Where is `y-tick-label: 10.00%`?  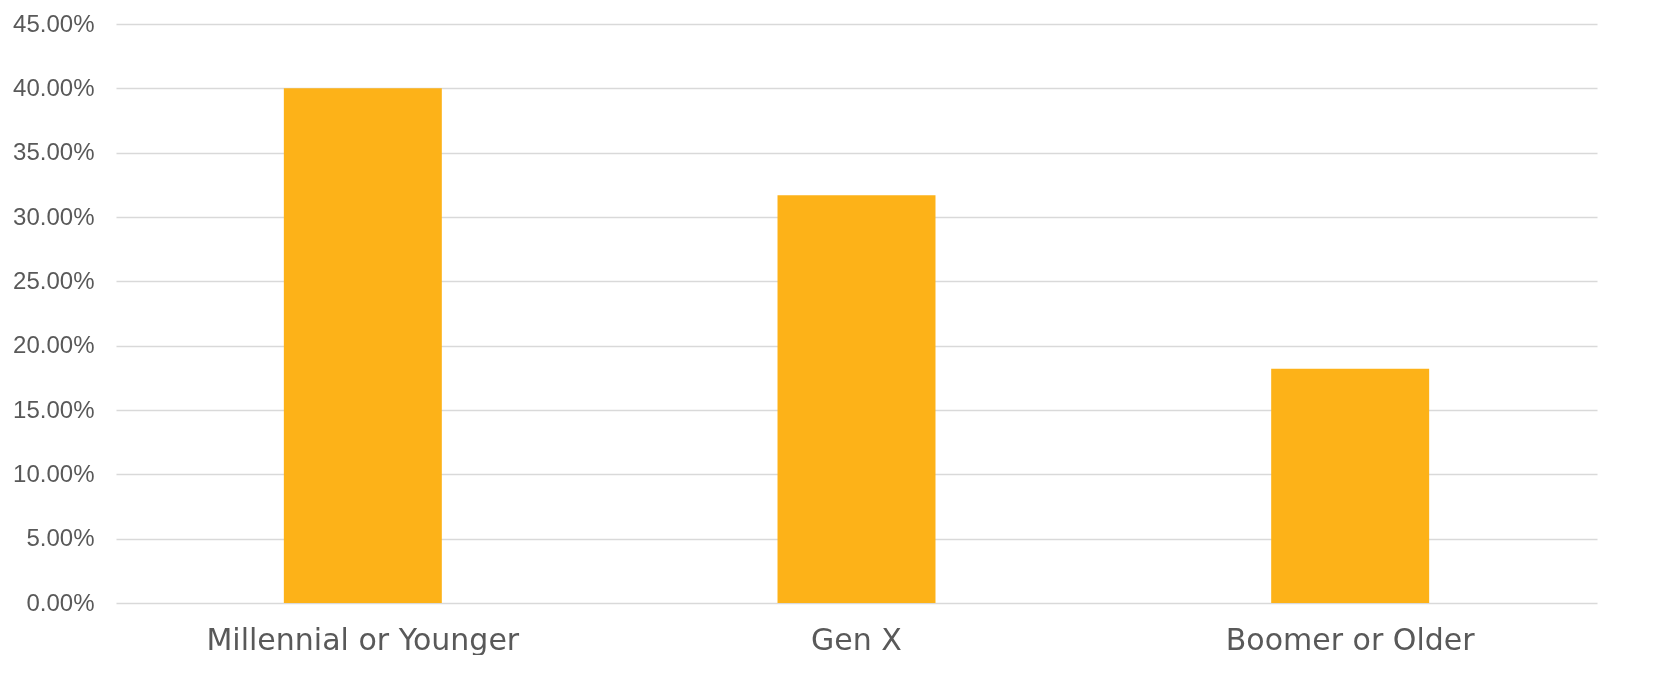 y-tick-label: 10.00% is located at coordinates (54, 473).